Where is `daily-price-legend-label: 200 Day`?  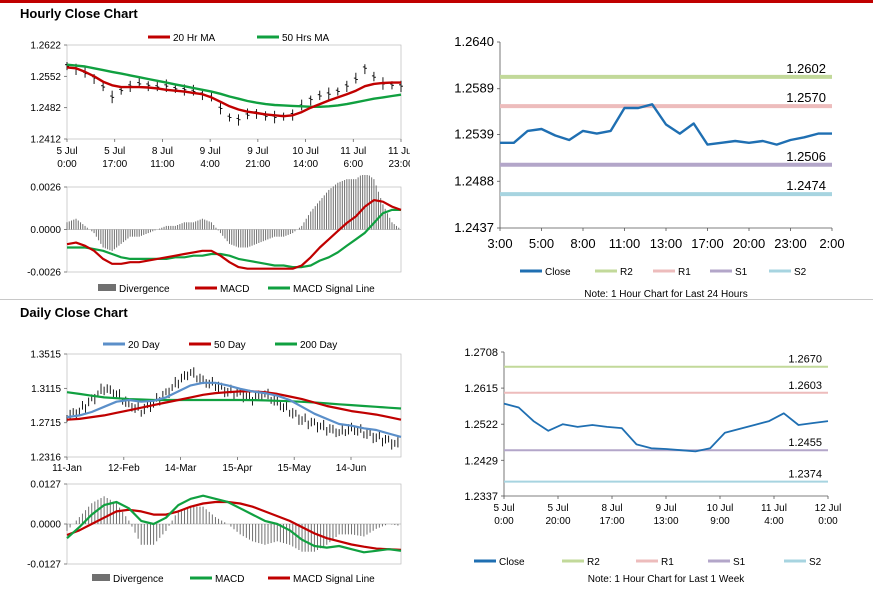
daily-price-legend-label: 200 Day is located at coordinates (318, 345).